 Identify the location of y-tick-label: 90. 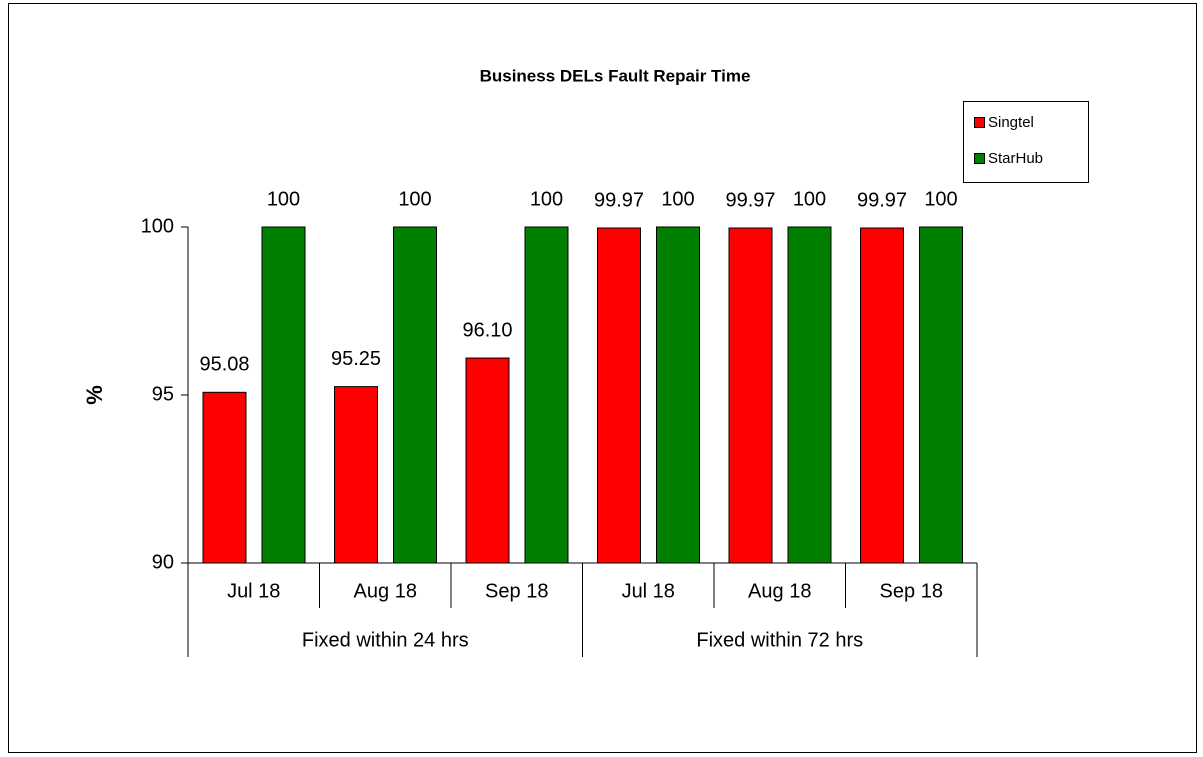
(163, 562).